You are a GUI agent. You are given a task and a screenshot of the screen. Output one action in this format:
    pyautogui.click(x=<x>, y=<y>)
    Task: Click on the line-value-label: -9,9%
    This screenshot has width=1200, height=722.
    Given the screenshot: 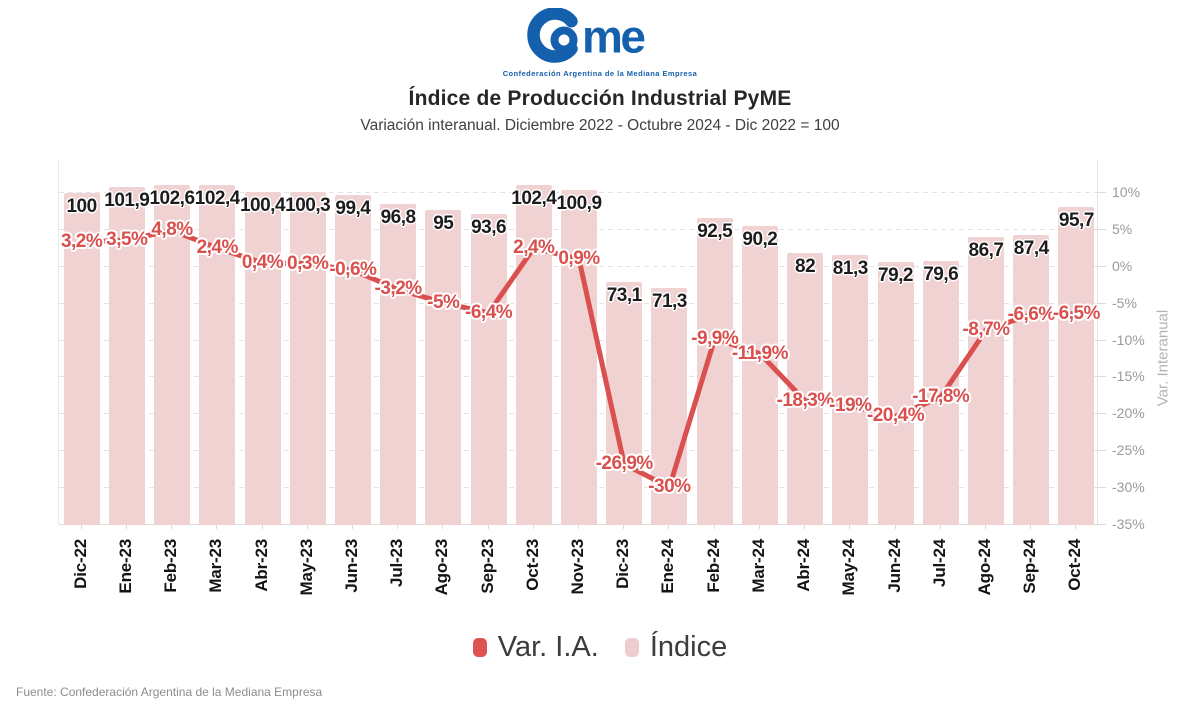 What is the action you would take?
    pyautogui.click(x=715, y=338)
    